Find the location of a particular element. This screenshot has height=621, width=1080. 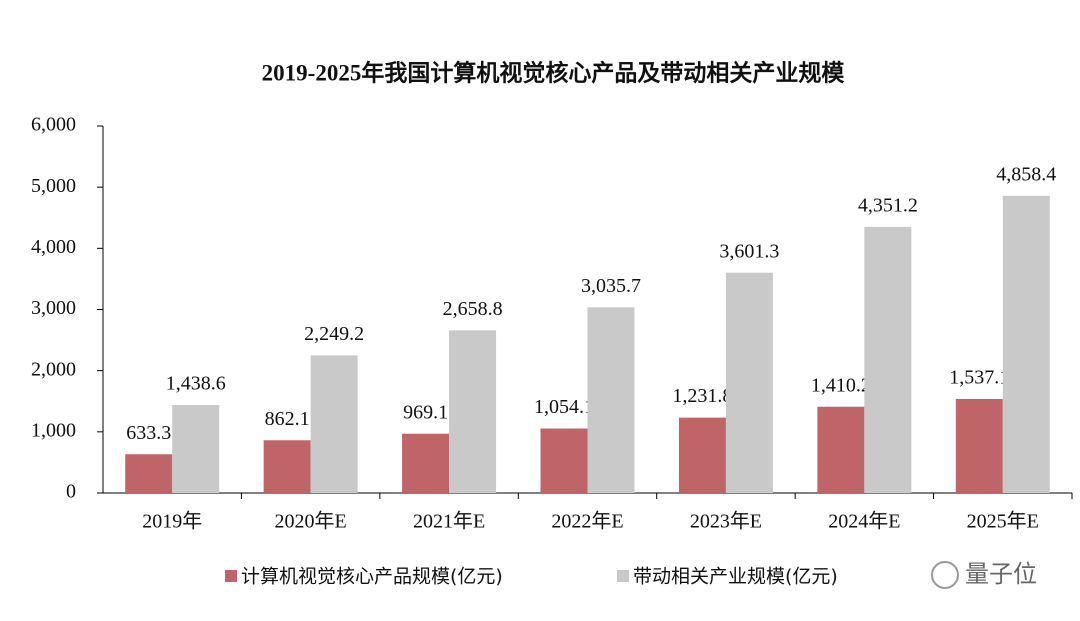

y-tick-label: 6,000 is located at coordinates (53, 125).